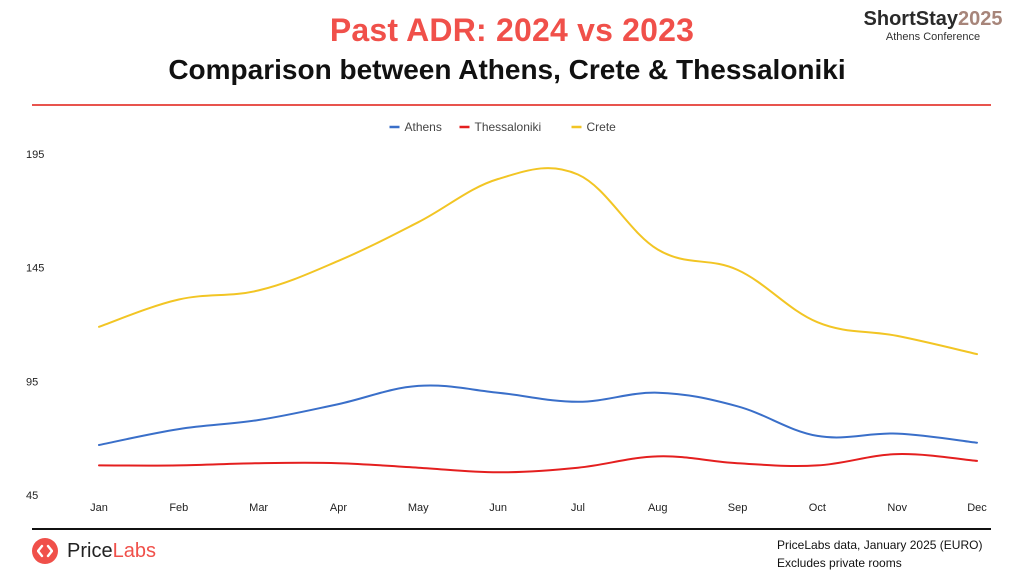 The height and width of the screenshot is (576, 1024). What do you see at coordinates (511, 105) in the screenshot?
I see `header-divider` at bounding box center [511, 105].